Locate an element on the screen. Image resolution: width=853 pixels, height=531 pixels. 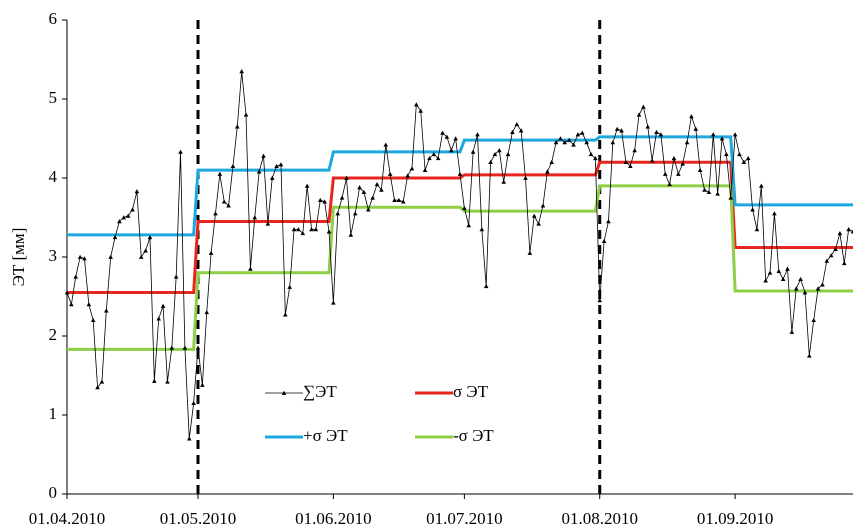
x-tick-label: 01.09.2010 is located at coordinates (735, 518).